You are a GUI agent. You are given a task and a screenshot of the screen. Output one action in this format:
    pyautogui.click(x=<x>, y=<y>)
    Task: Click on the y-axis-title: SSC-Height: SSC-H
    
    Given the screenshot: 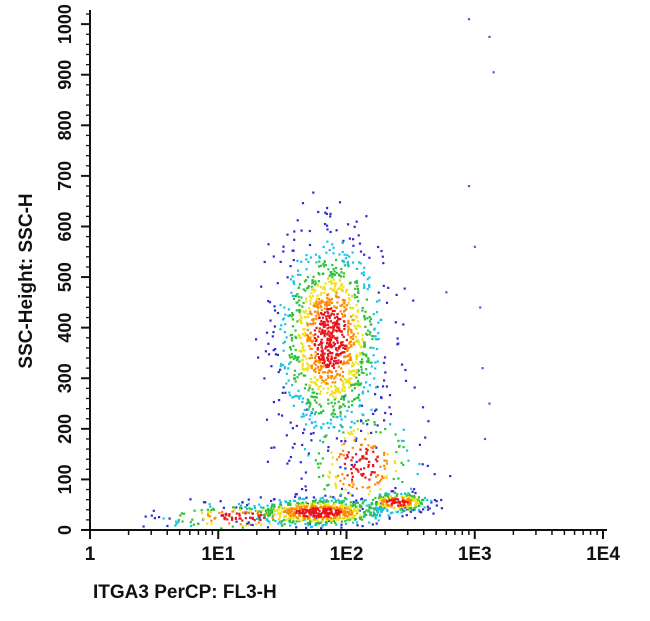 What is the action you would take?
    pyautogui.click(x=26, y=280)
    